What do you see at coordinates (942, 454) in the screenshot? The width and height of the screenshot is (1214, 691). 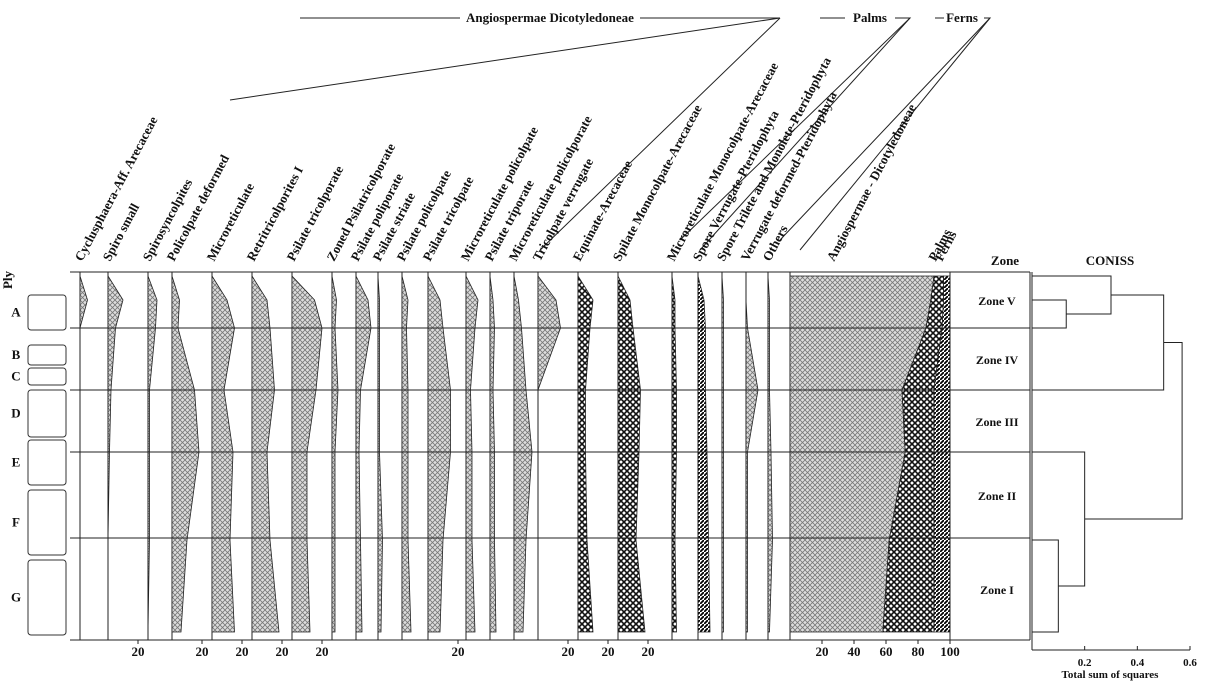 I see `summary-area` at bounding box center [942, 454].